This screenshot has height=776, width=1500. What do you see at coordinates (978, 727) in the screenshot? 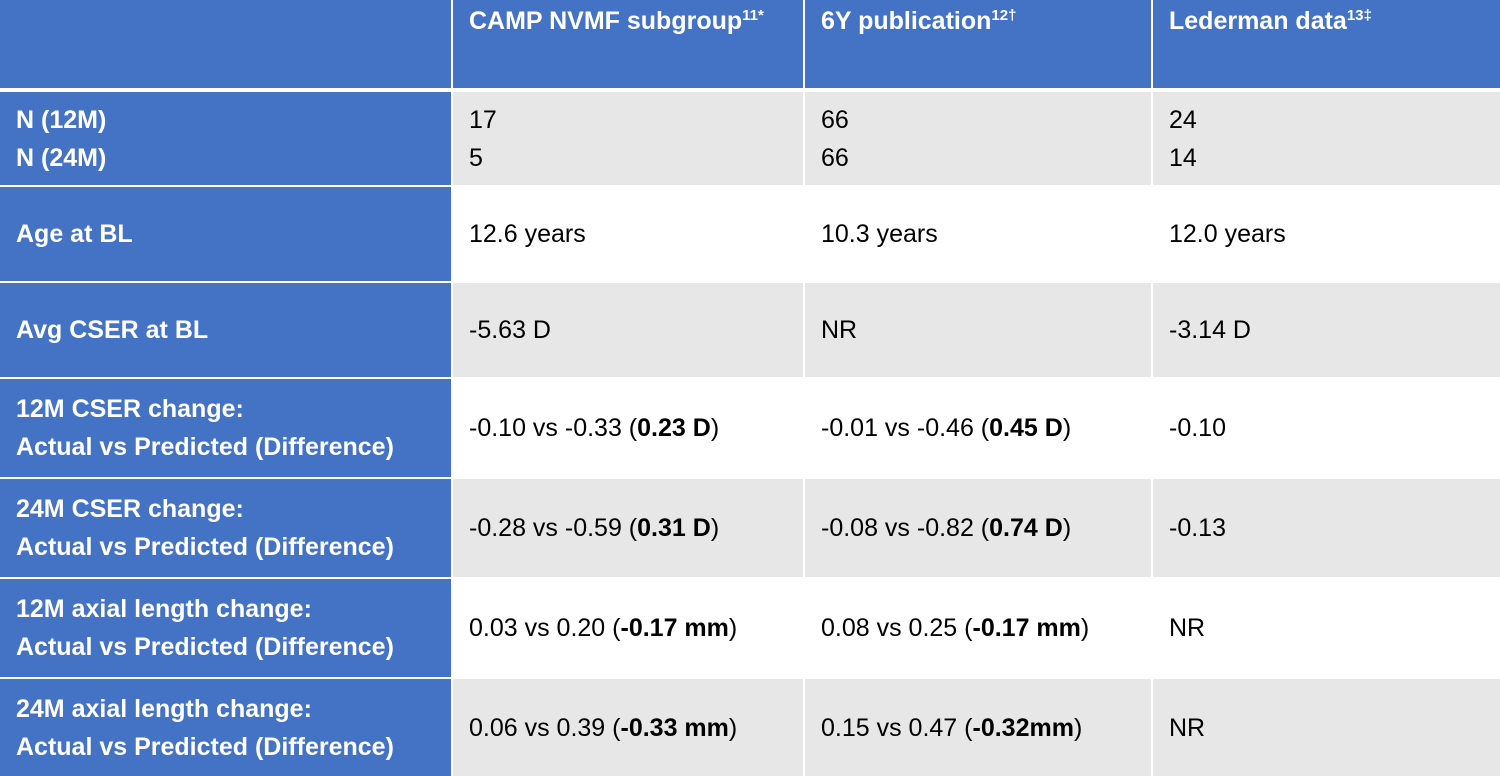
I see `cell: 0.15 vs 0.47 (-0.32mm)` at bounding box center [978, 727].